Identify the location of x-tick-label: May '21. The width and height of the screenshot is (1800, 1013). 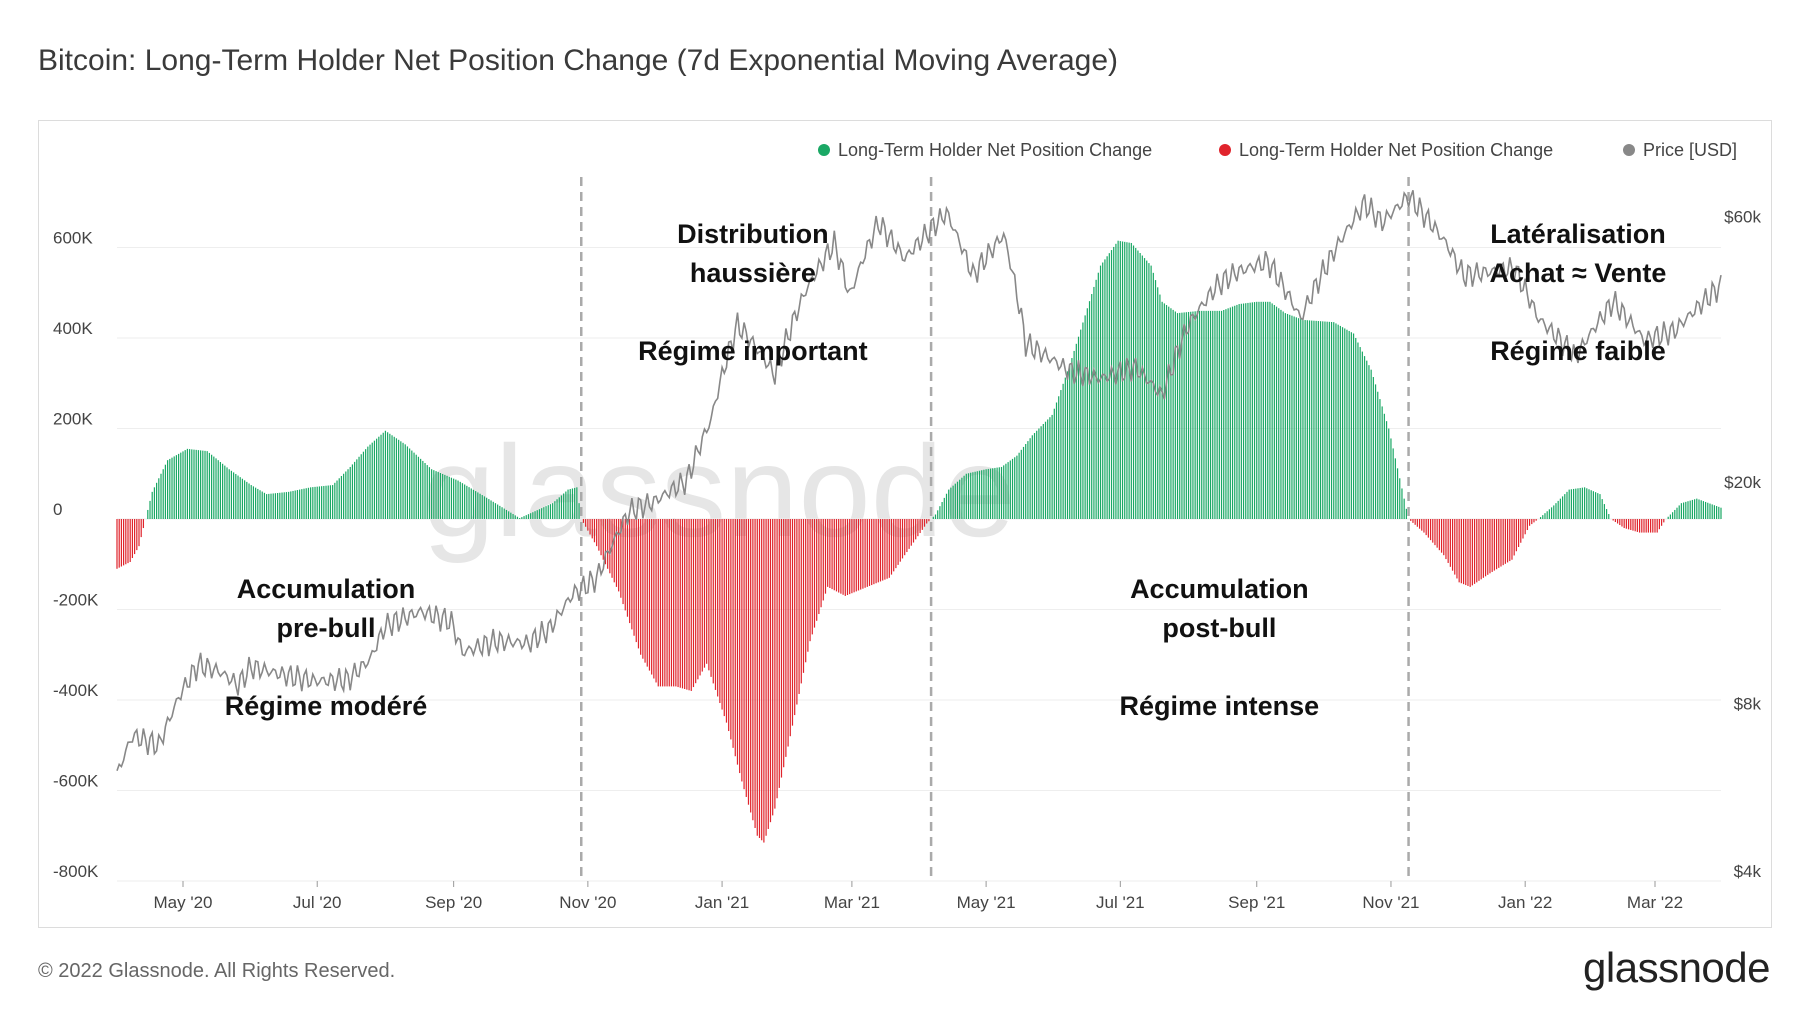
(986, 902).